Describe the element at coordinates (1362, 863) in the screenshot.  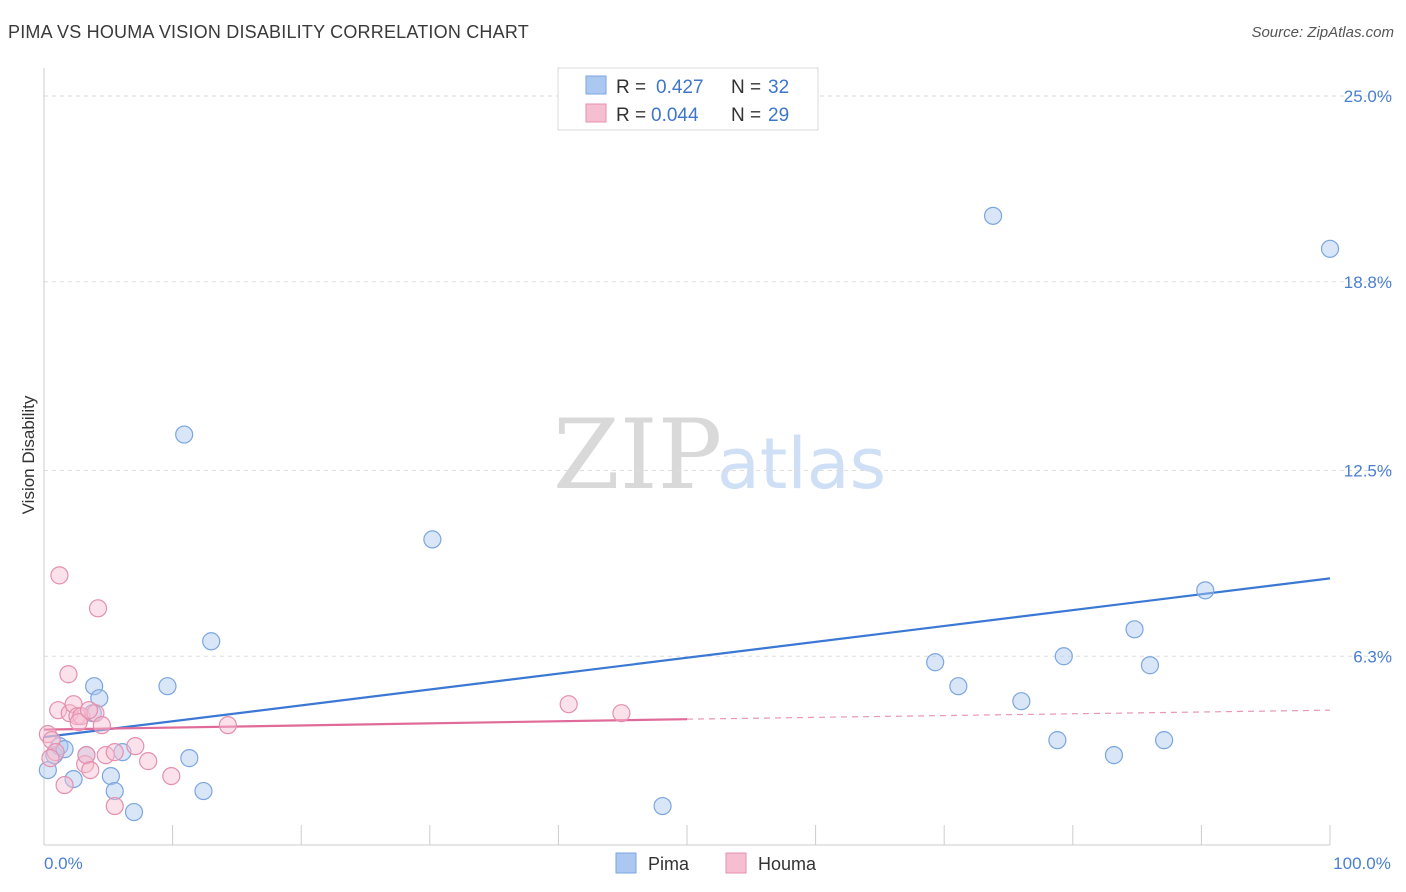
I see `x-tick-label: 100.0%` at that location.